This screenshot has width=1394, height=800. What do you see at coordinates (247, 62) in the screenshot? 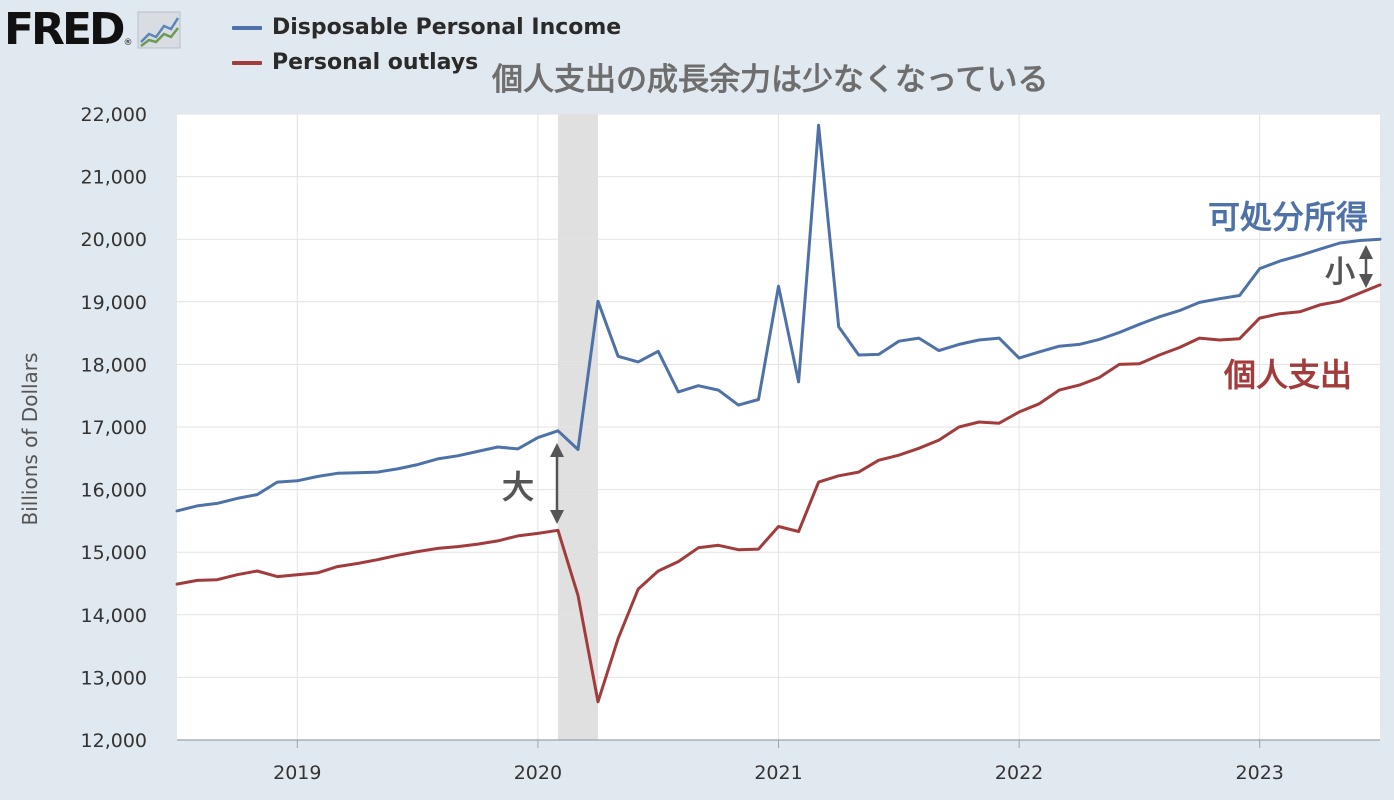
I see `legend-swatch-outlays` at bounding box center [247, 62].